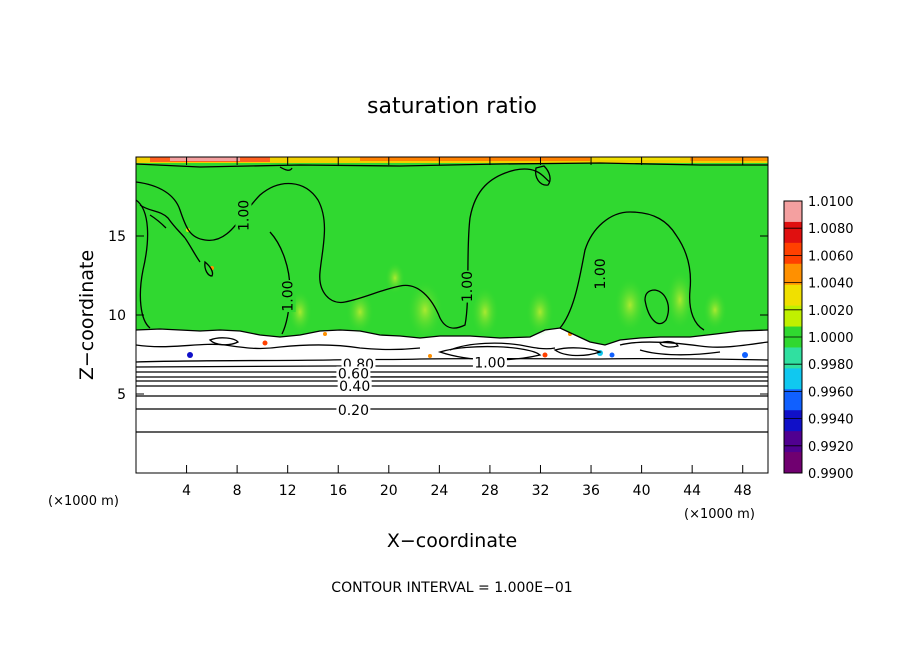  I want to click on x-tick-label: 20, so click(389, 491).